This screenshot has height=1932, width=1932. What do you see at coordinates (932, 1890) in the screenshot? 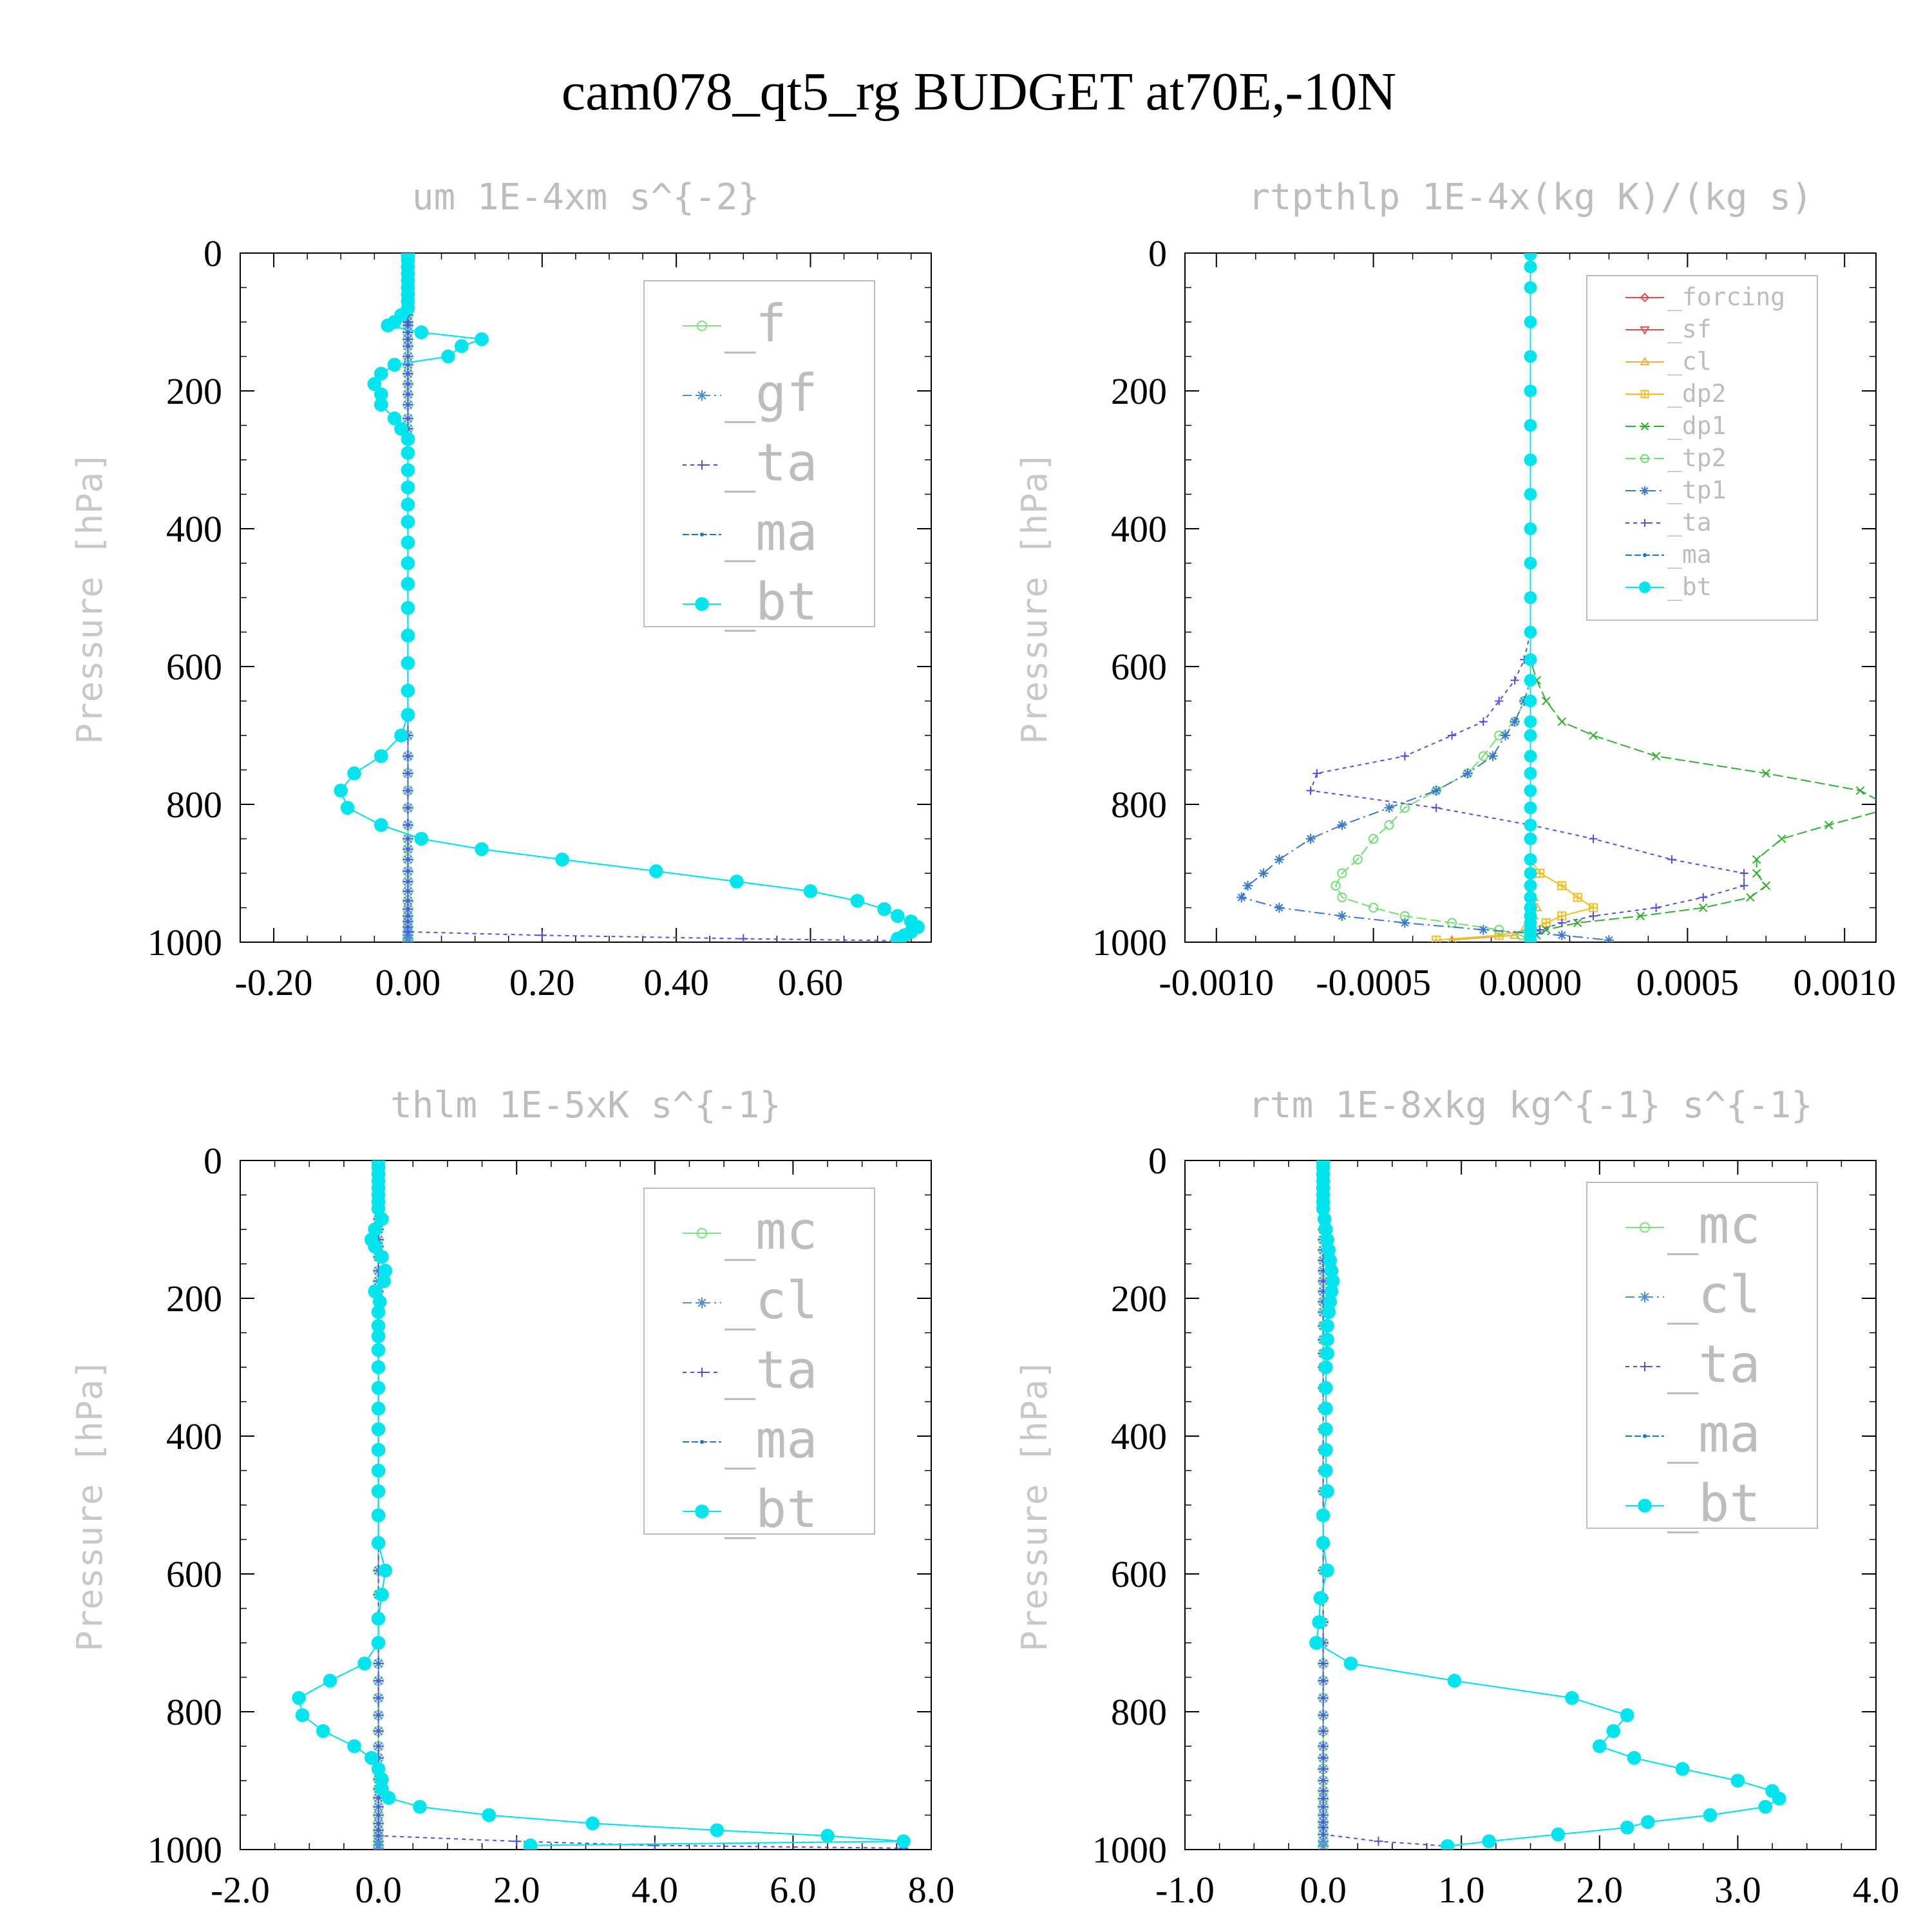
I see `x-tick-label: 8.0` at bounding box center [932, 1890].